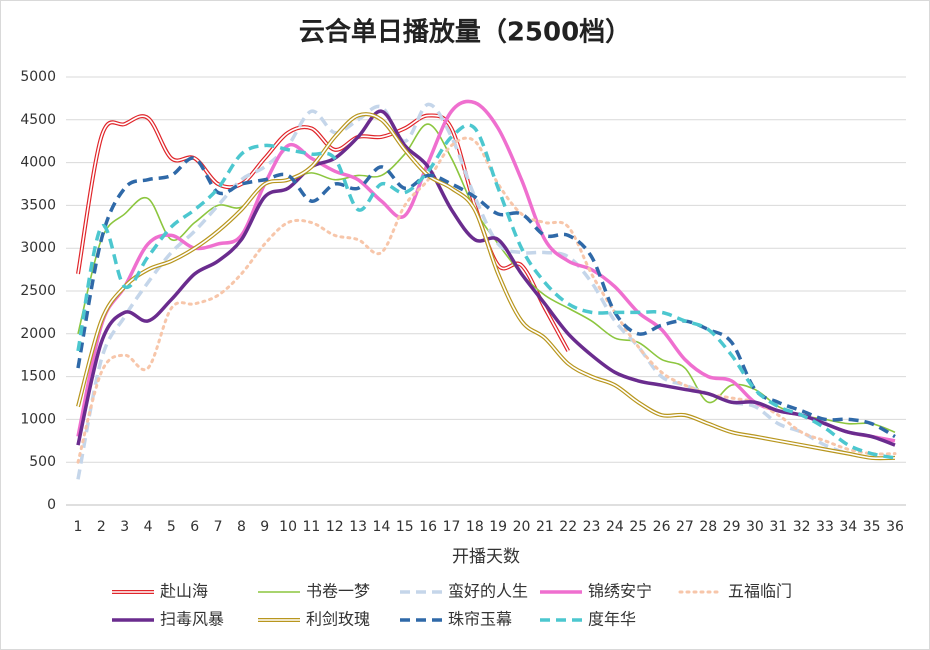 This screenshot has width=930, height=650. What do you see at coordinates (218, 527) in the screenshot?
I see `x-tick-label: 7` at bounding box center [218, 527].